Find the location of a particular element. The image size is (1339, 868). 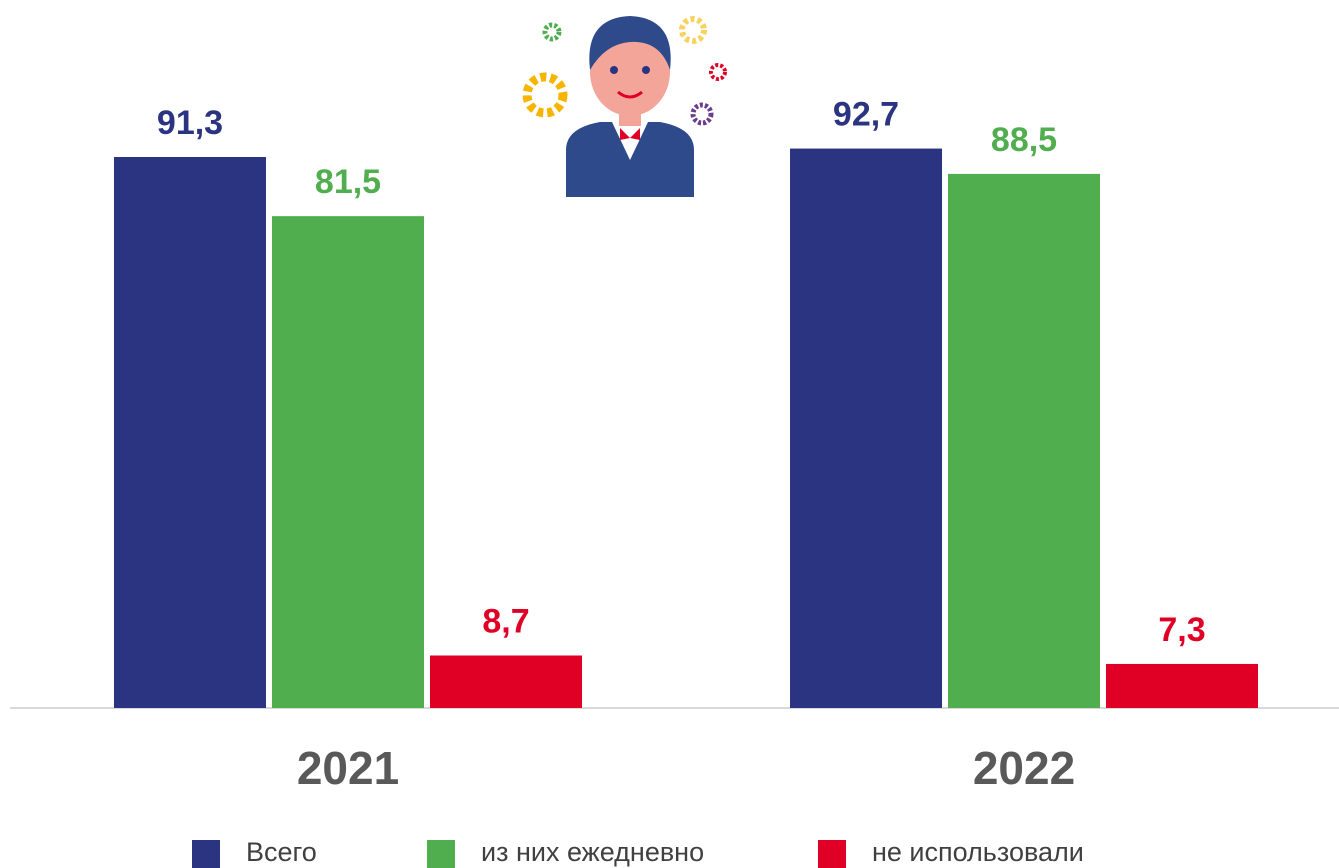

legend-label: из них ежедневно is located at coordinates (592, 852).